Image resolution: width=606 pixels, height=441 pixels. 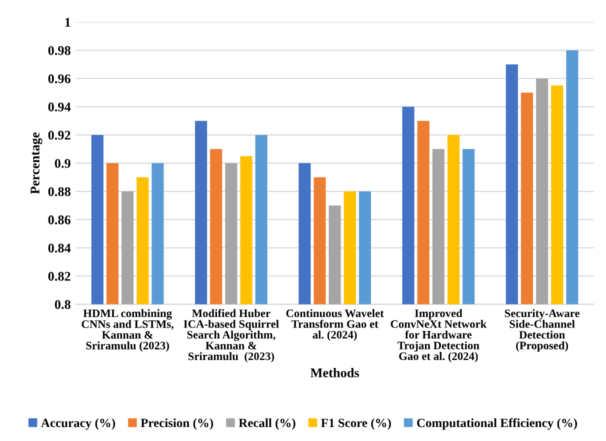 What do you see at coordinates (59, 248) in the screenshot?
I see `y-tick-label: 0.84` at bounding box center [59, 248].